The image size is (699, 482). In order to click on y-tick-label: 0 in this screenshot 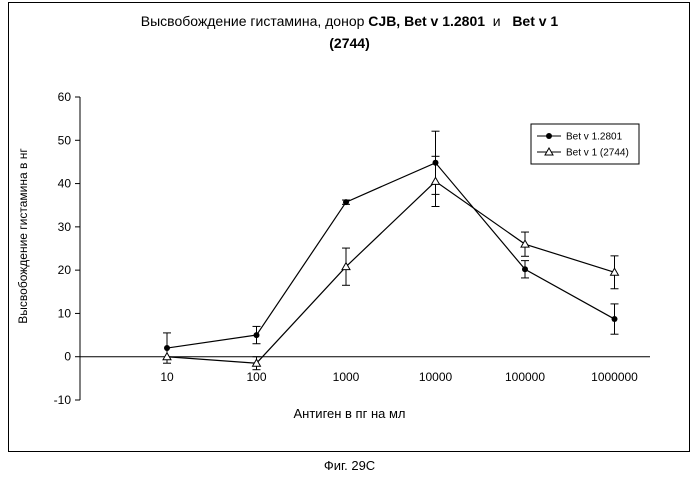, I will do `click(67, 357)`.